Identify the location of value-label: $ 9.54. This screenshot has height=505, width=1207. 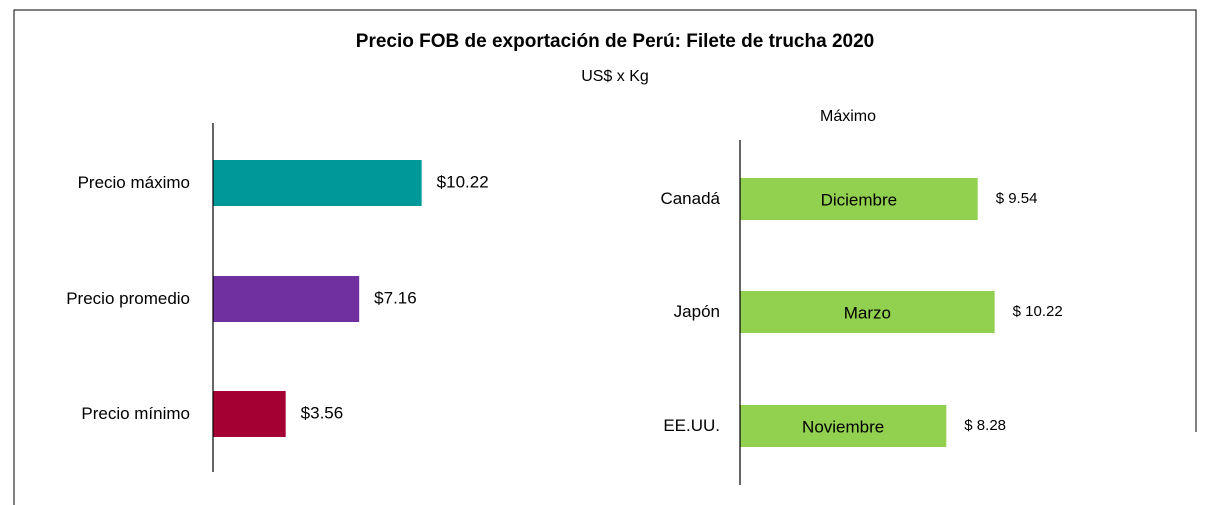
(1017, 198).